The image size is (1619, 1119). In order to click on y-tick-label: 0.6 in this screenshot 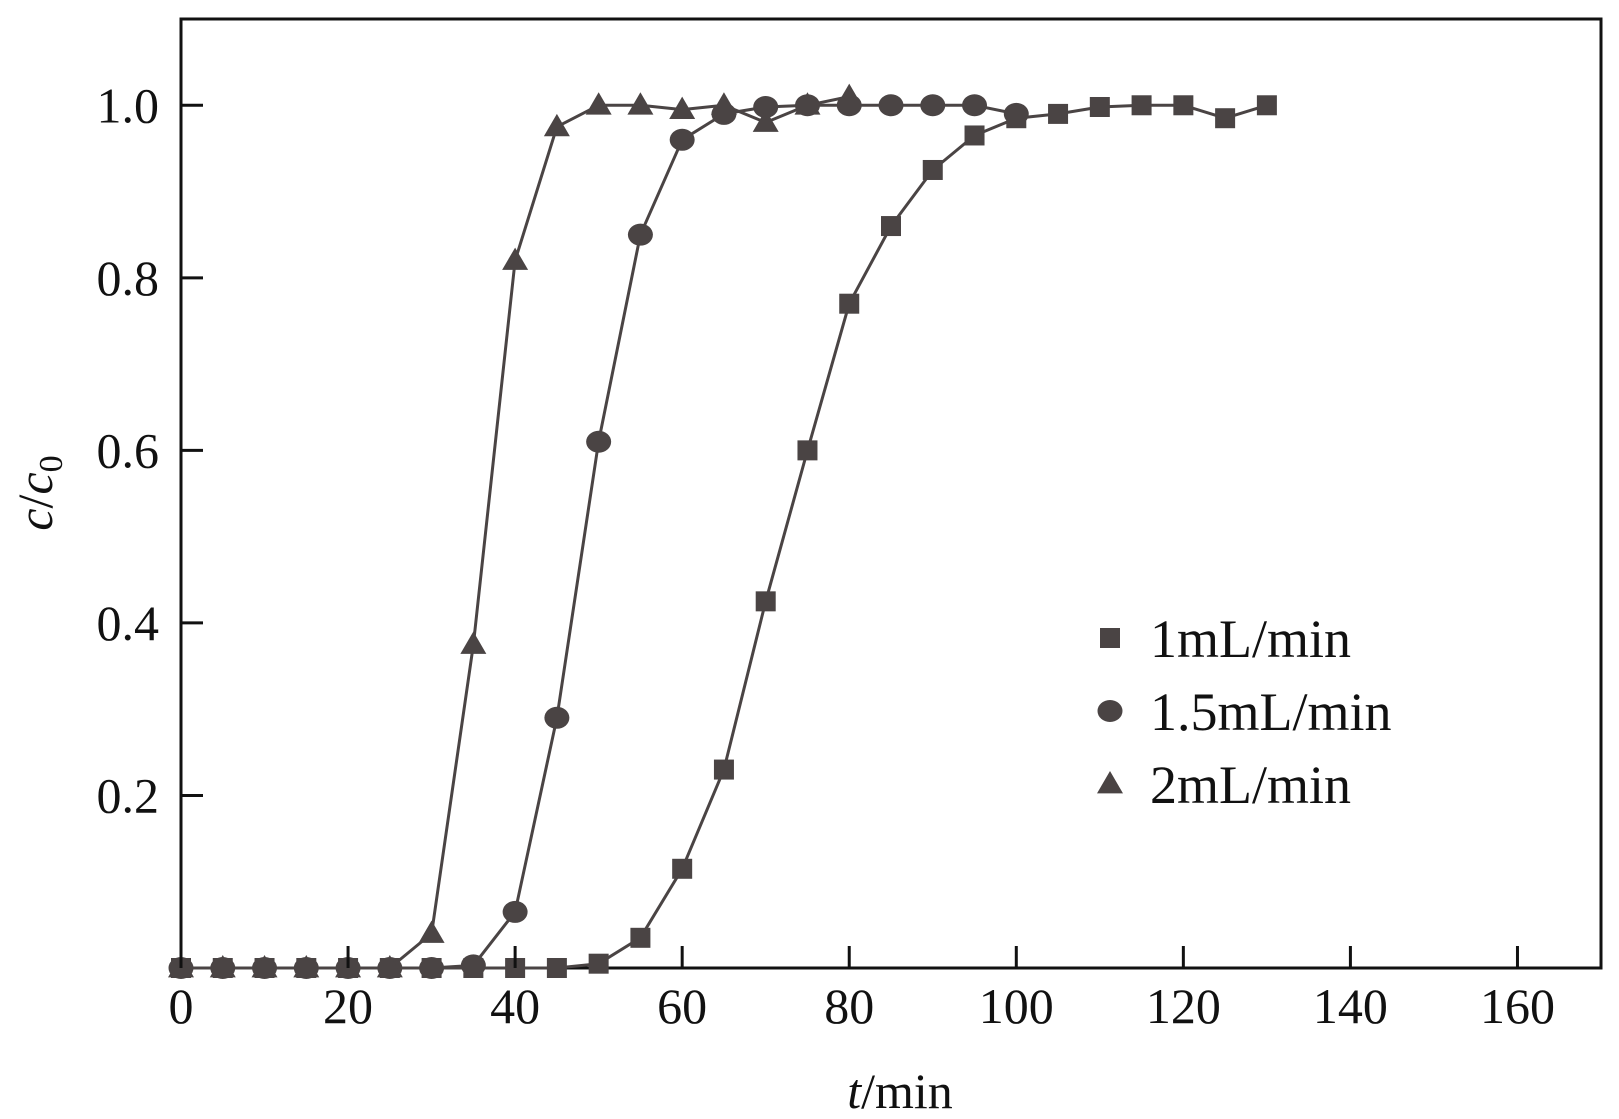, I will do `click(128, 450)`.